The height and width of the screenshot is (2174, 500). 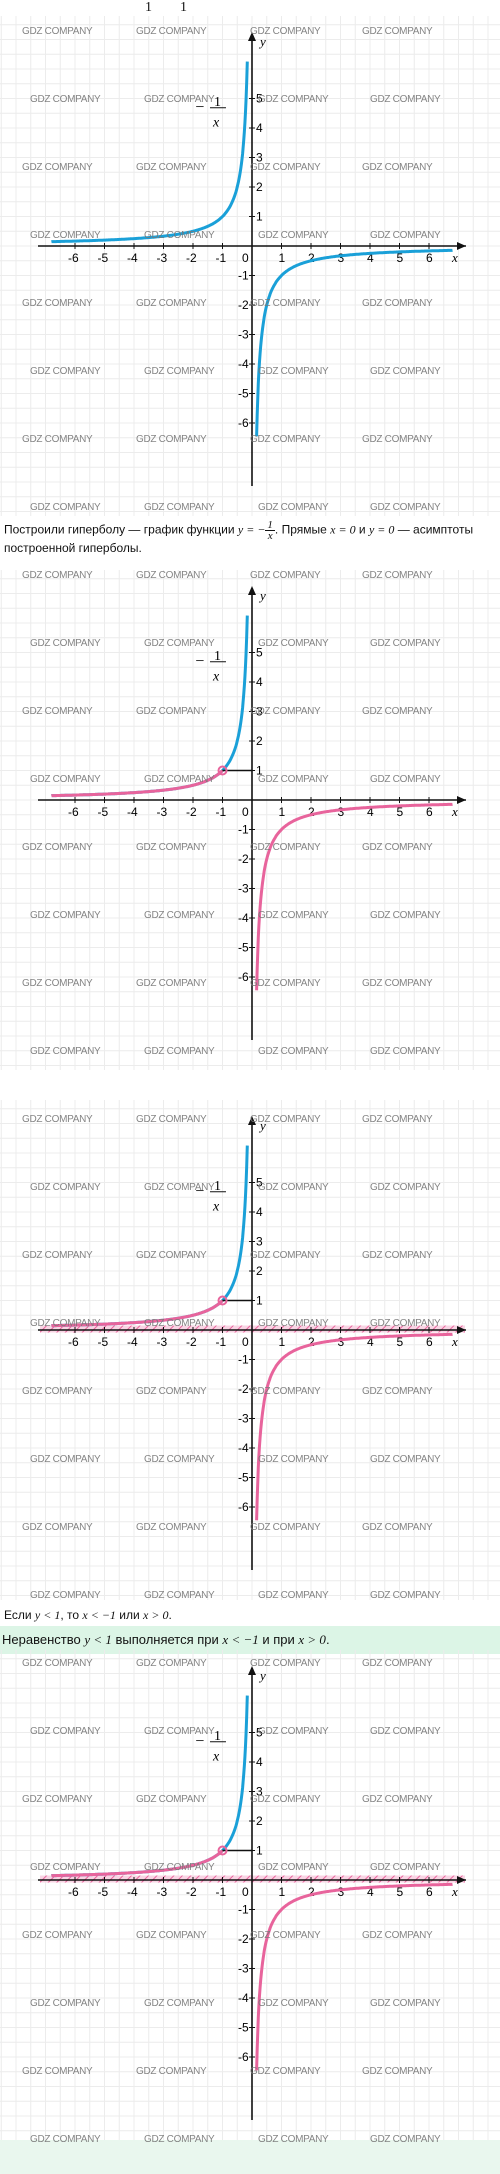 I want to click on x-tick-label: -6, so click(x=73, y=1892).